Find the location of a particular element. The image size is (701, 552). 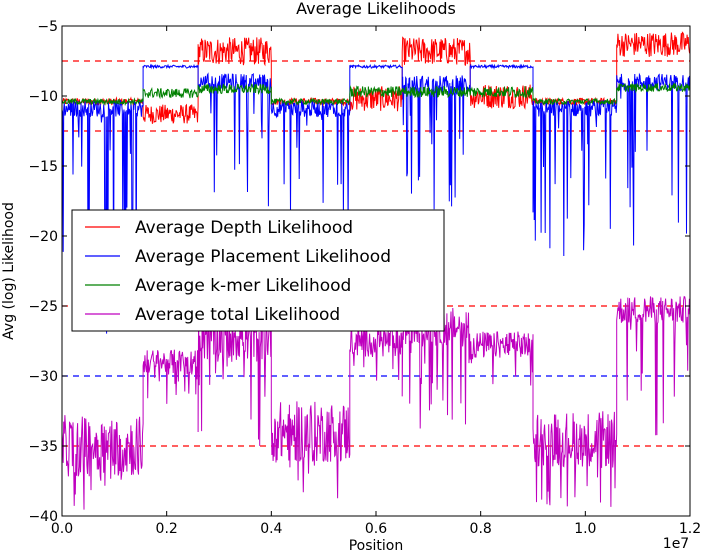

legend-label-1: Average Placement Likelihood is located at coordinates (263, 257).